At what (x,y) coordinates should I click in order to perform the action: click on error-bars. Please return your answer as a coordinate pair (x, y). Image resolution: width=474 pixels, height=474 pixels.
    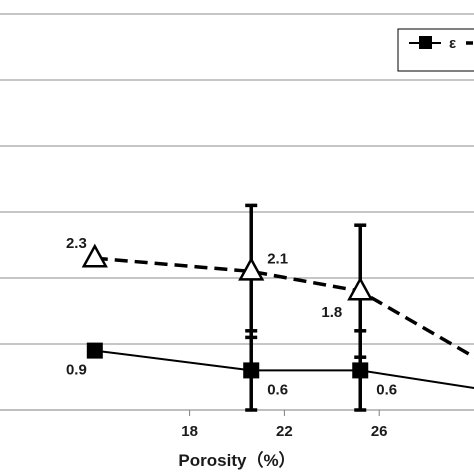
    Looking at the image, I should click on (306, 307).